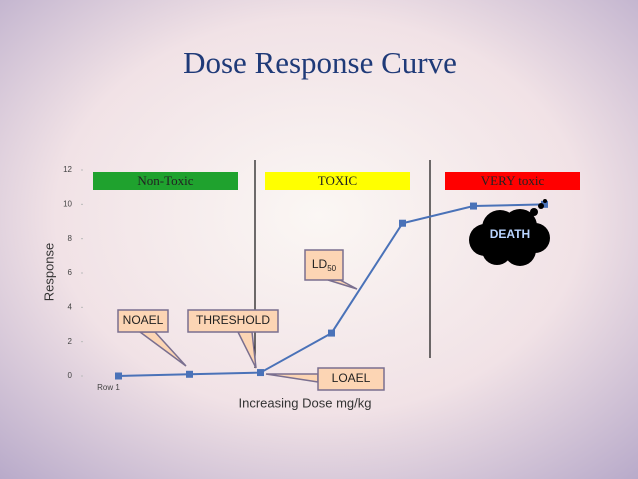 This screenshot has height=479, width=638. I want to click on callout-text: NOAEL, so click(143, 320).